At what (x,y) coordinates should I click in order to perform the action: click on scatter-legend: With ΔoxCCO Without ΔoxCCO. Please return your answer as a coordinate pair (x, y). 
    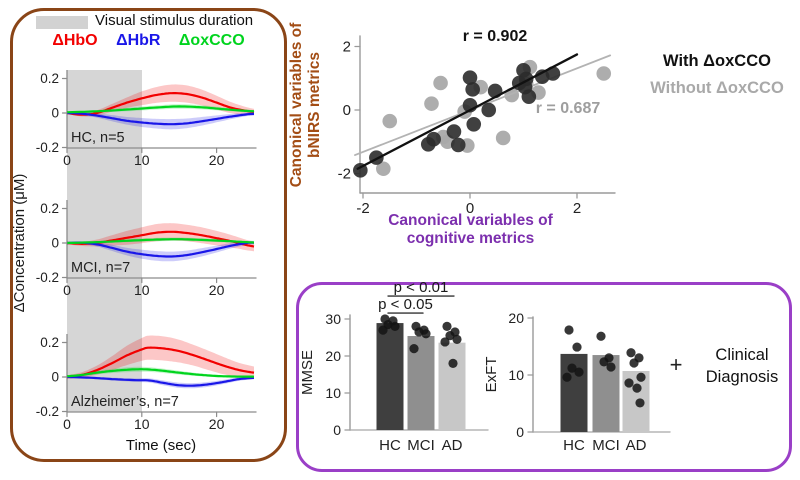
    Looking at the image, I should click on (714, 75).